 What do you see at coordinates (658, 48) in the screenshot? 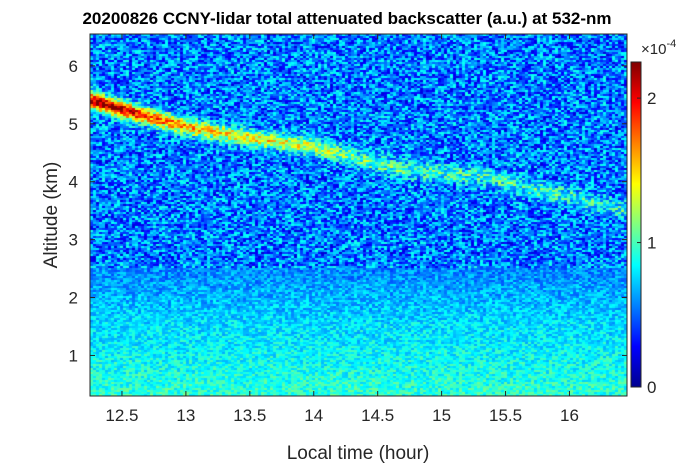
I see `colorbar-multiplier: ×10⁻⁴` at bounding box center [658, 48].